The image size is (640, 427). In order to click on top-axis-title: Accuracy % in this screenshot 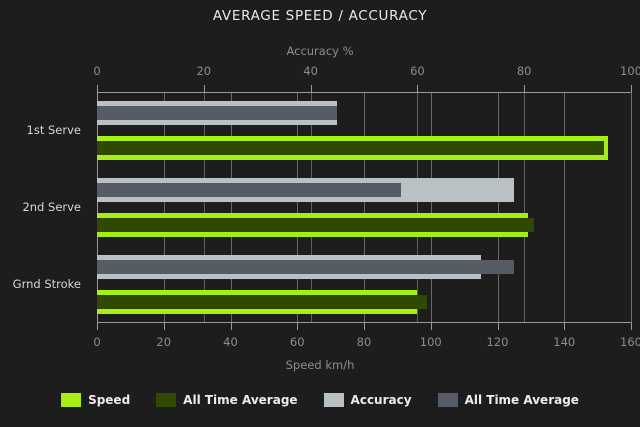, I will do `click(320, 51)`.